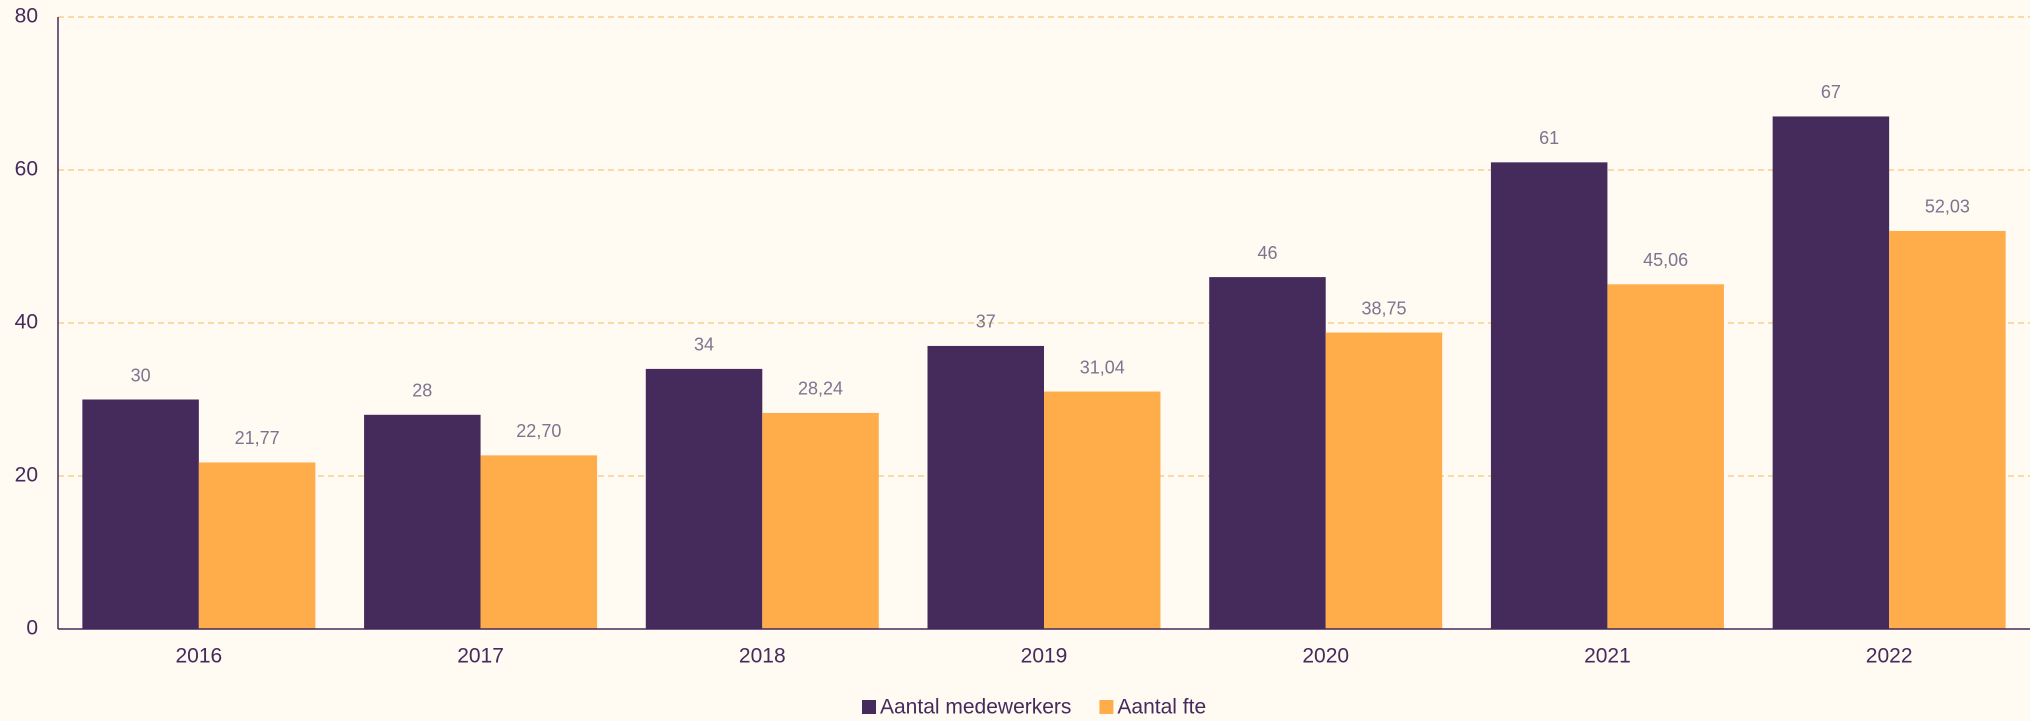  Describe the element at coordinates (26, 16) in the screenshot. I see `y-tick-label: 80` at that location.